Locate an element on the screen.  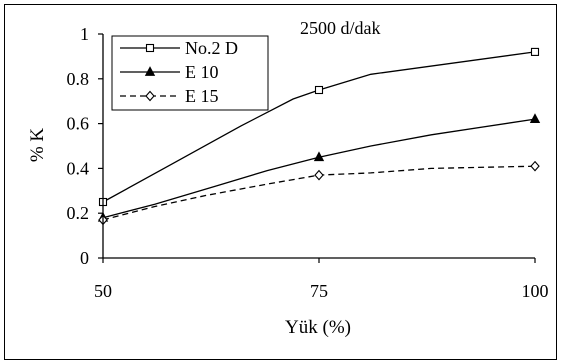
legend-label-1: E 10 is located at coordinates (202, 72).